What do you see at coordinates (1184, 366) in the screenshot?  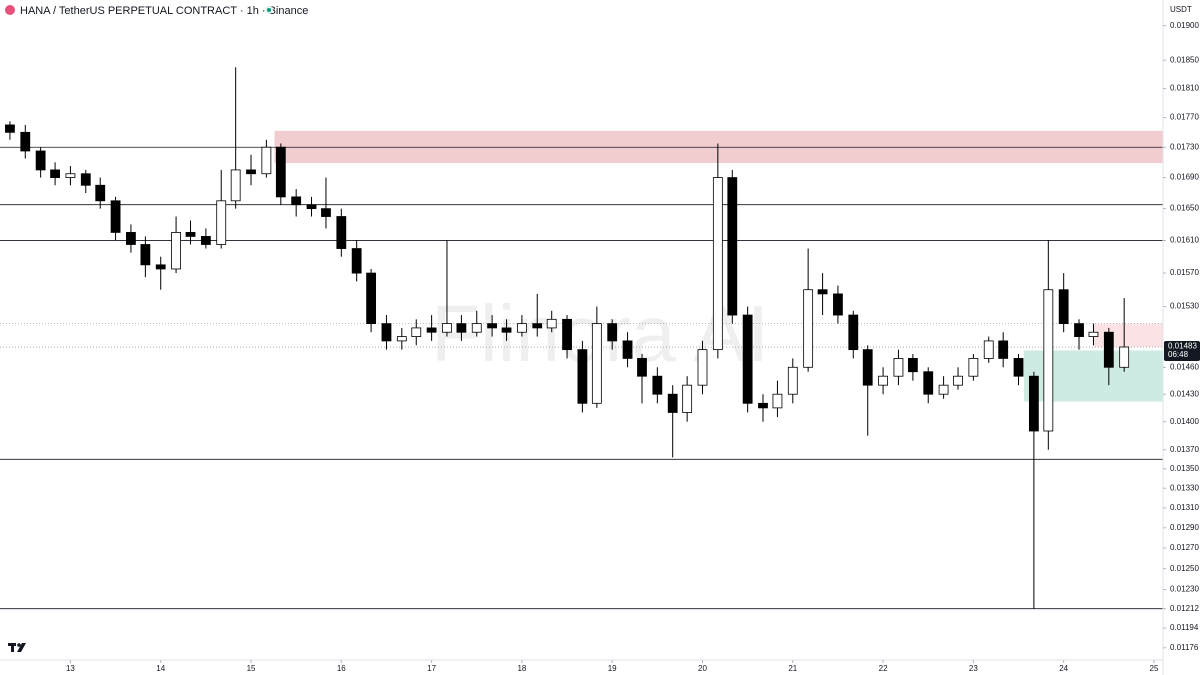 I see `y-tick-label: 0.01460` at bounding box center [1184, 366].